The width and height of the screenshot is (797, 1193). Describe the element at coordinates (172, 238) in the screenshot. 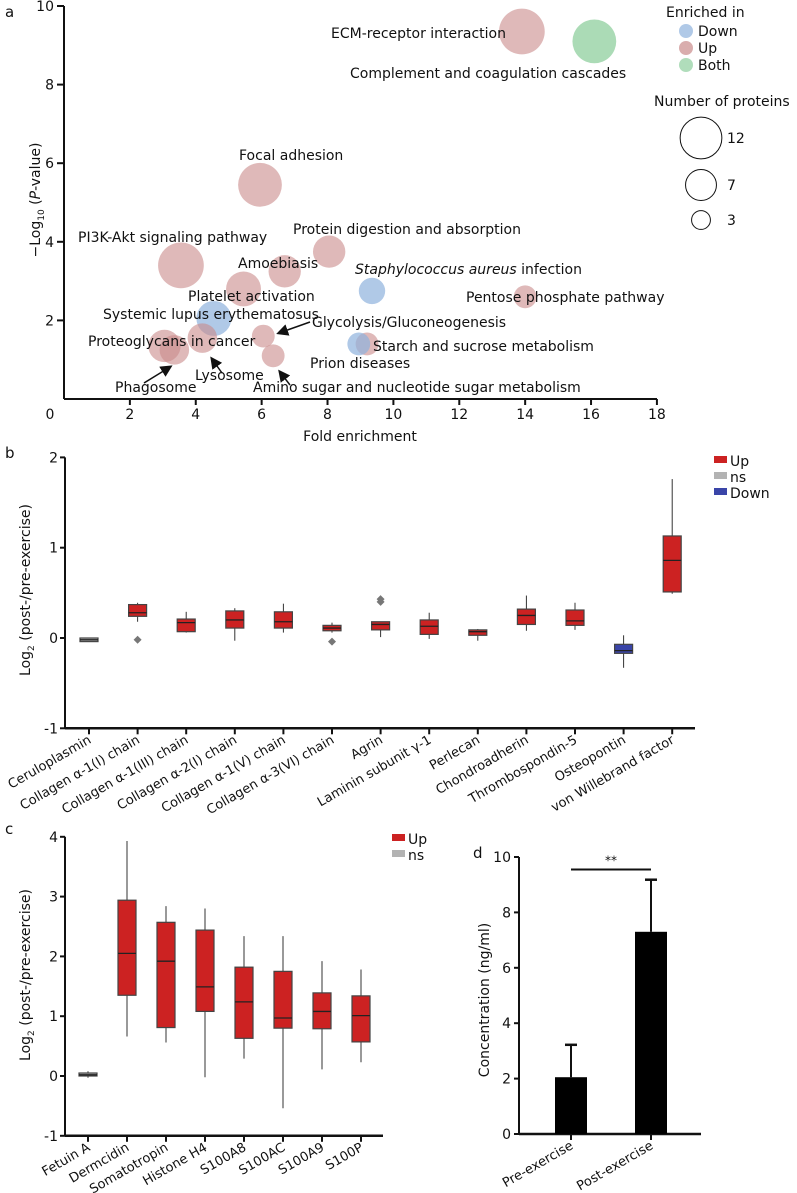

I see `bubble-label: PI3K-Akt signaling pathway` at that location.